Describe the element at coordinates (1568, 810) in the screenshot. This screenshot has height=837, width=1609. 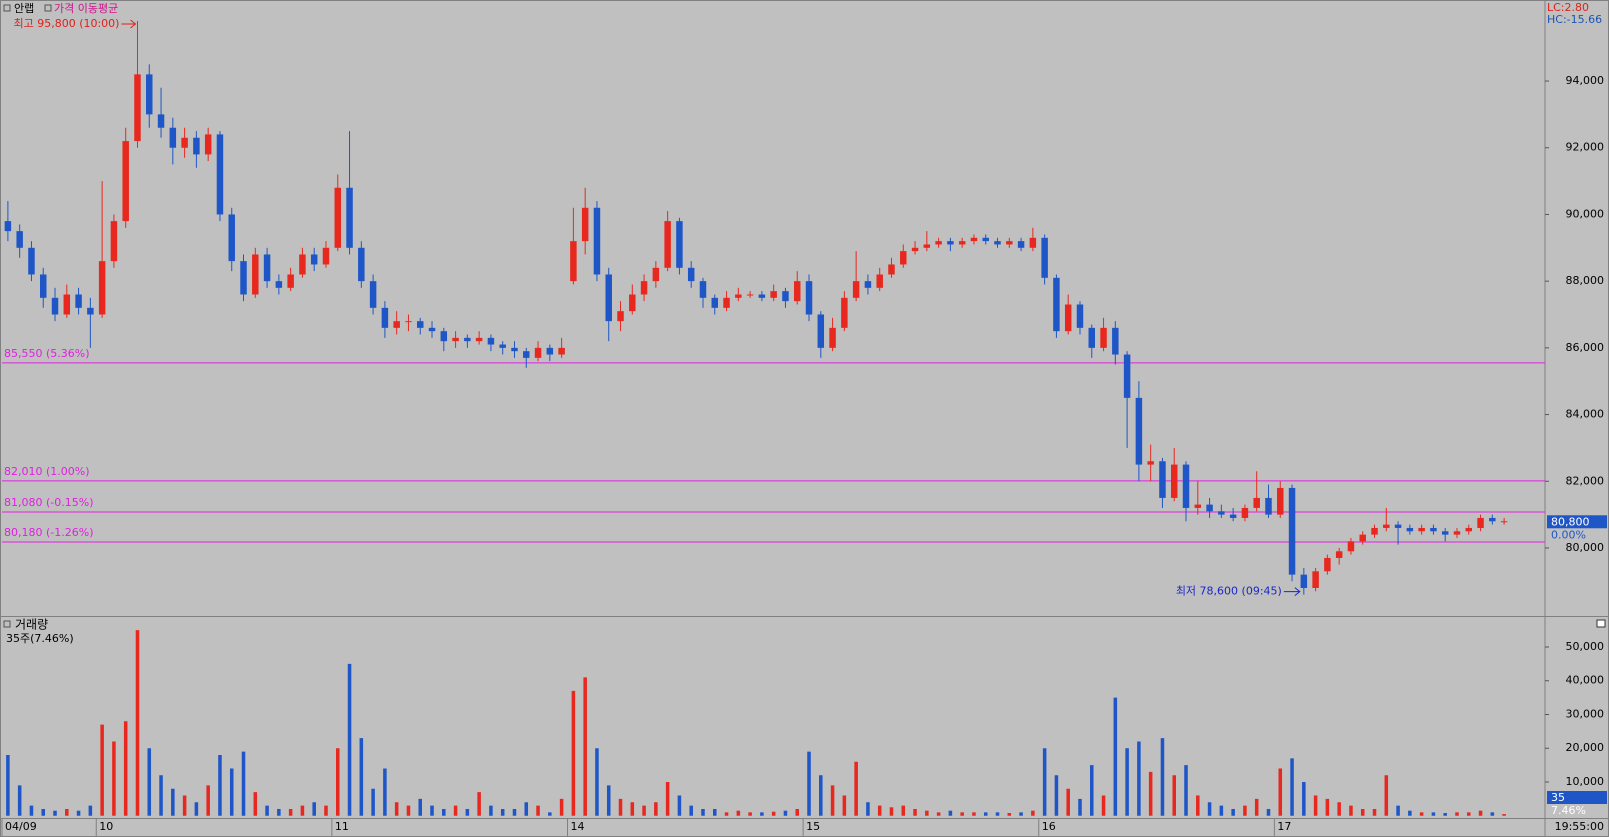
I see `last-volume-change: 7.46%` at that location.